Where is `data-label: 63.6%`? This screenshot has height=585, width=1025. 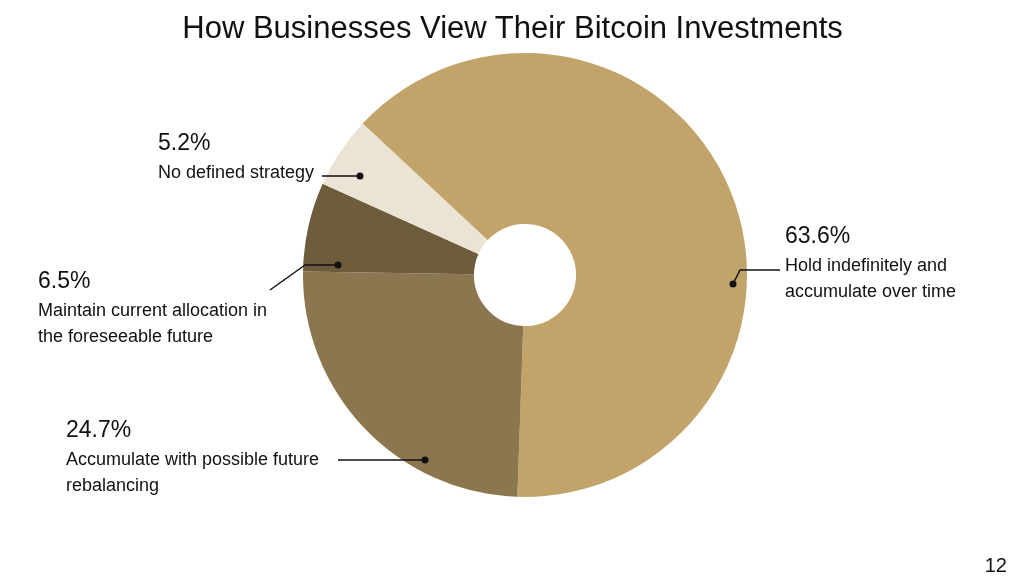 data-label: 63.6% is located at coordinates (818, 235).